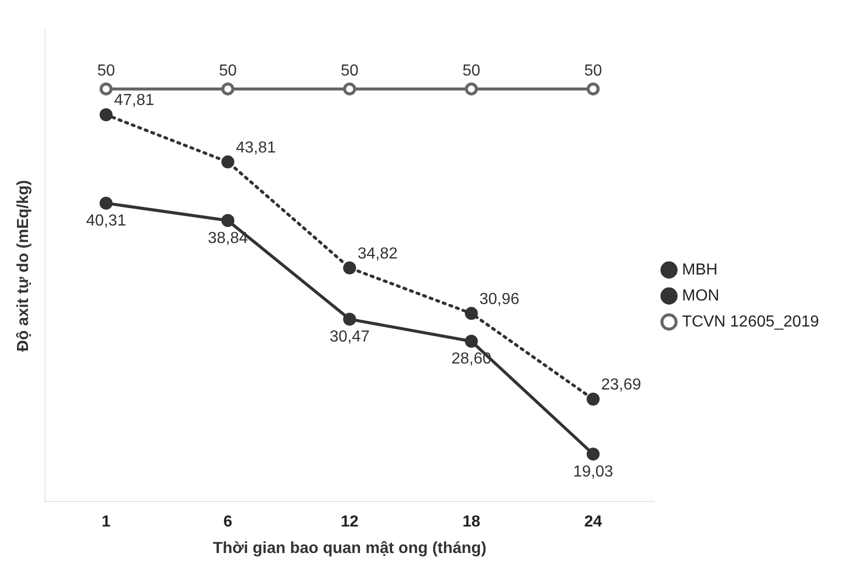 This screenshot has width=849, height=572. I want to click on legend-label: MON, so click(701, 295).